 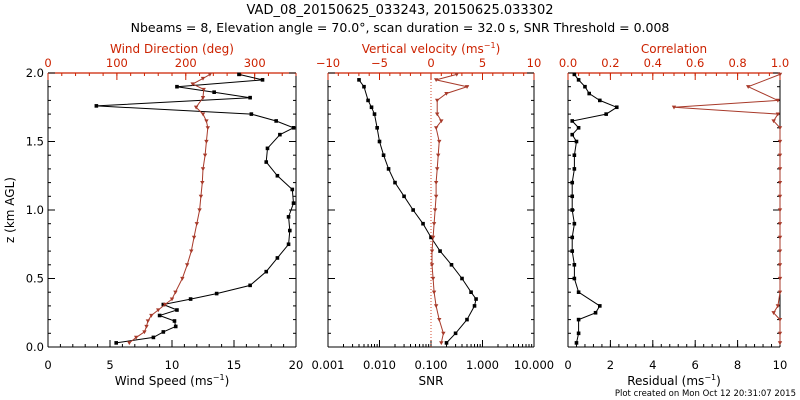 I want to click on top-tick-label: 0, so click(x=47, y=63).